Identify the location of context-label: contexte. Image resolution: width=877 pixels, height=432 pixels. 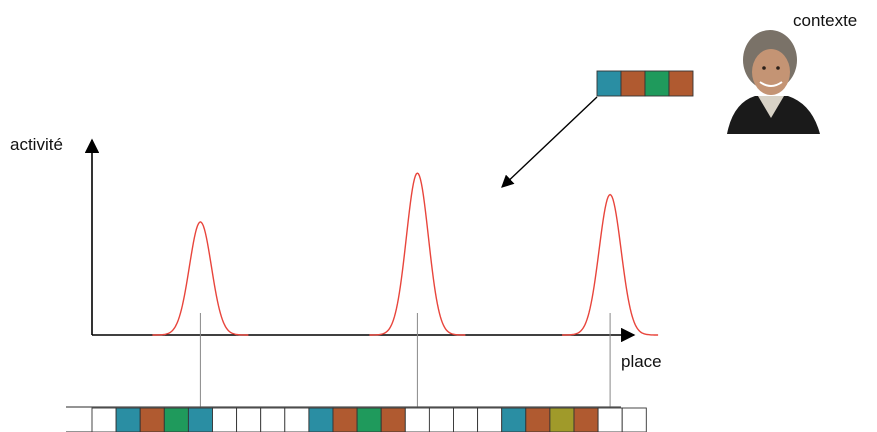
(825, 20).